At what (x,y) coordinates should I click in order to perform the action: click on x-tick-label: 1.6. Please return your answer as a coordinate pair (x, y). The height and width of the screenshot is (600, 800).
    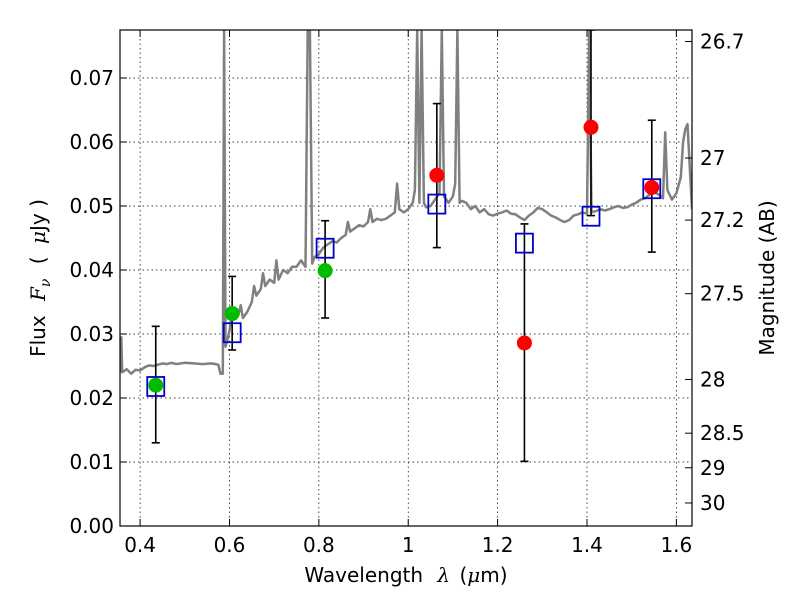
    Looking at the image, I should click on (676, 545).